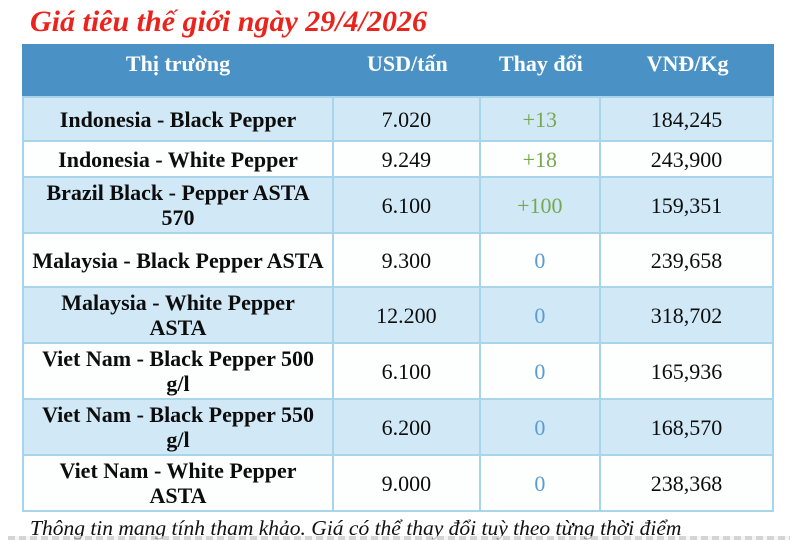 The width and height of the screenshot is (800, 541). Describe the element at coordinates (541, 206) in the screenshot. I see `change-cell: +100` at that location.